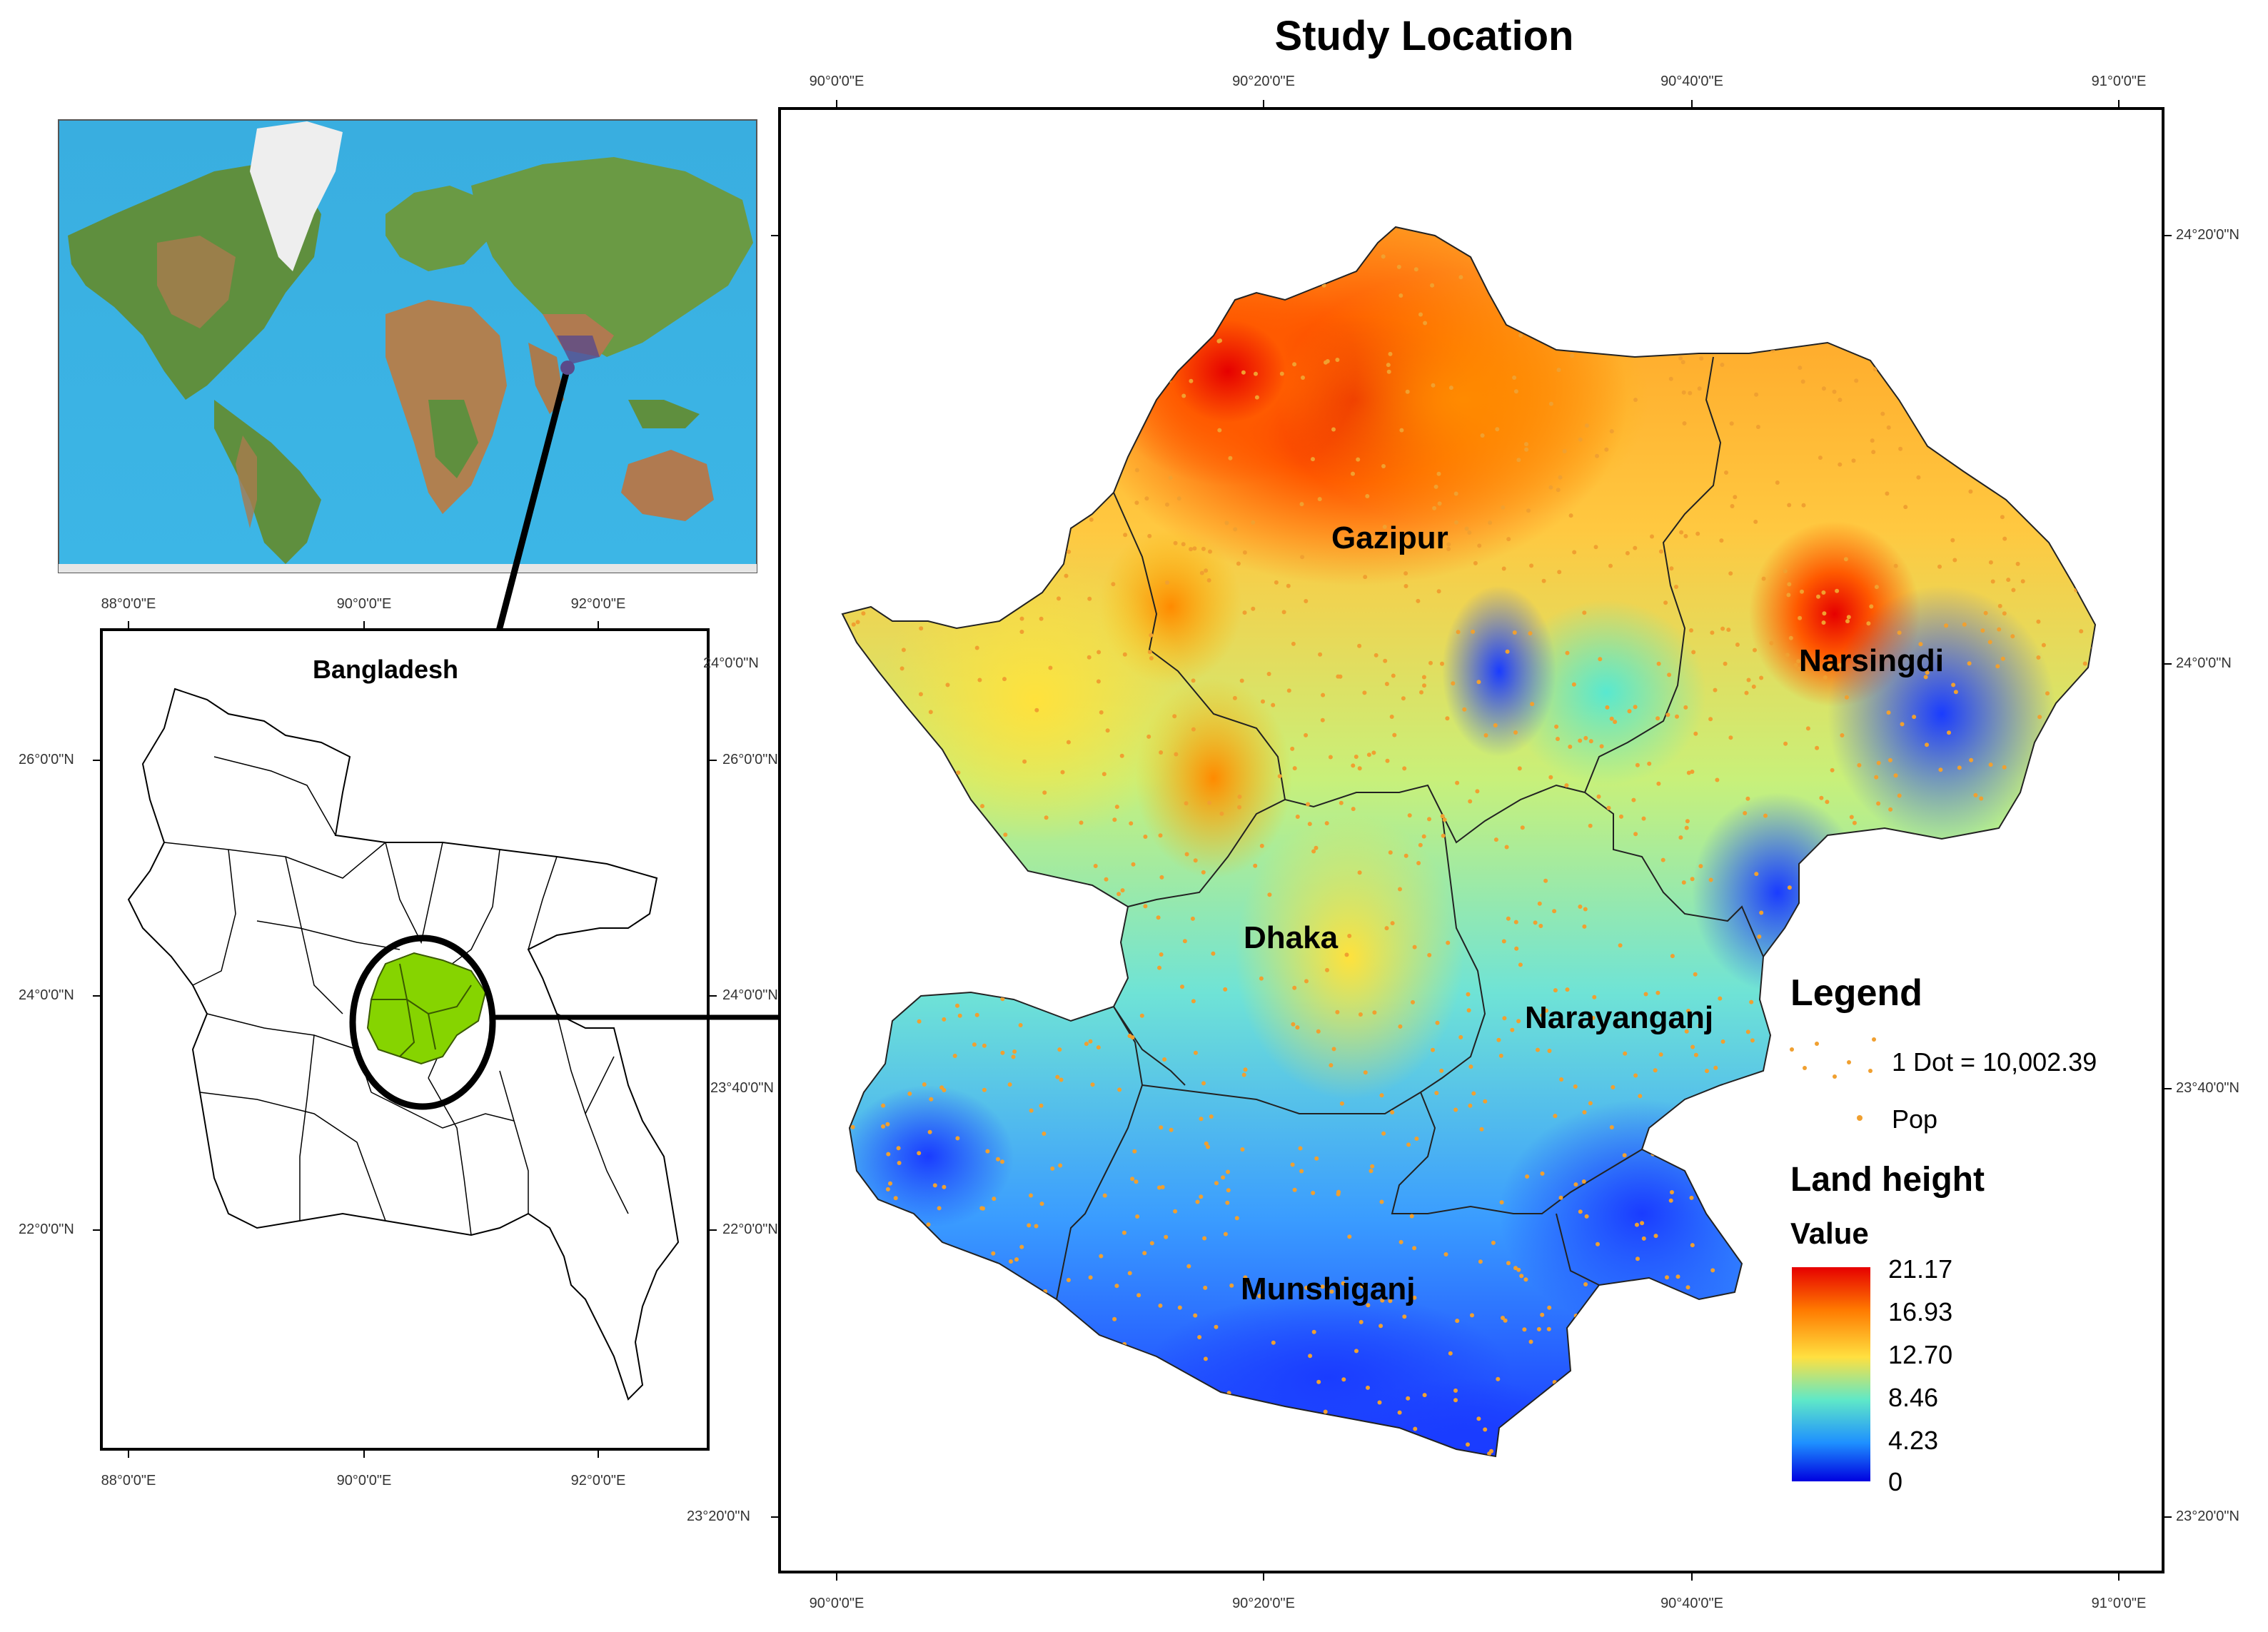  Describe the element at coordinates (1913, 1397) in the screenshot. I see `legend-value-4: 8.46` at that location.